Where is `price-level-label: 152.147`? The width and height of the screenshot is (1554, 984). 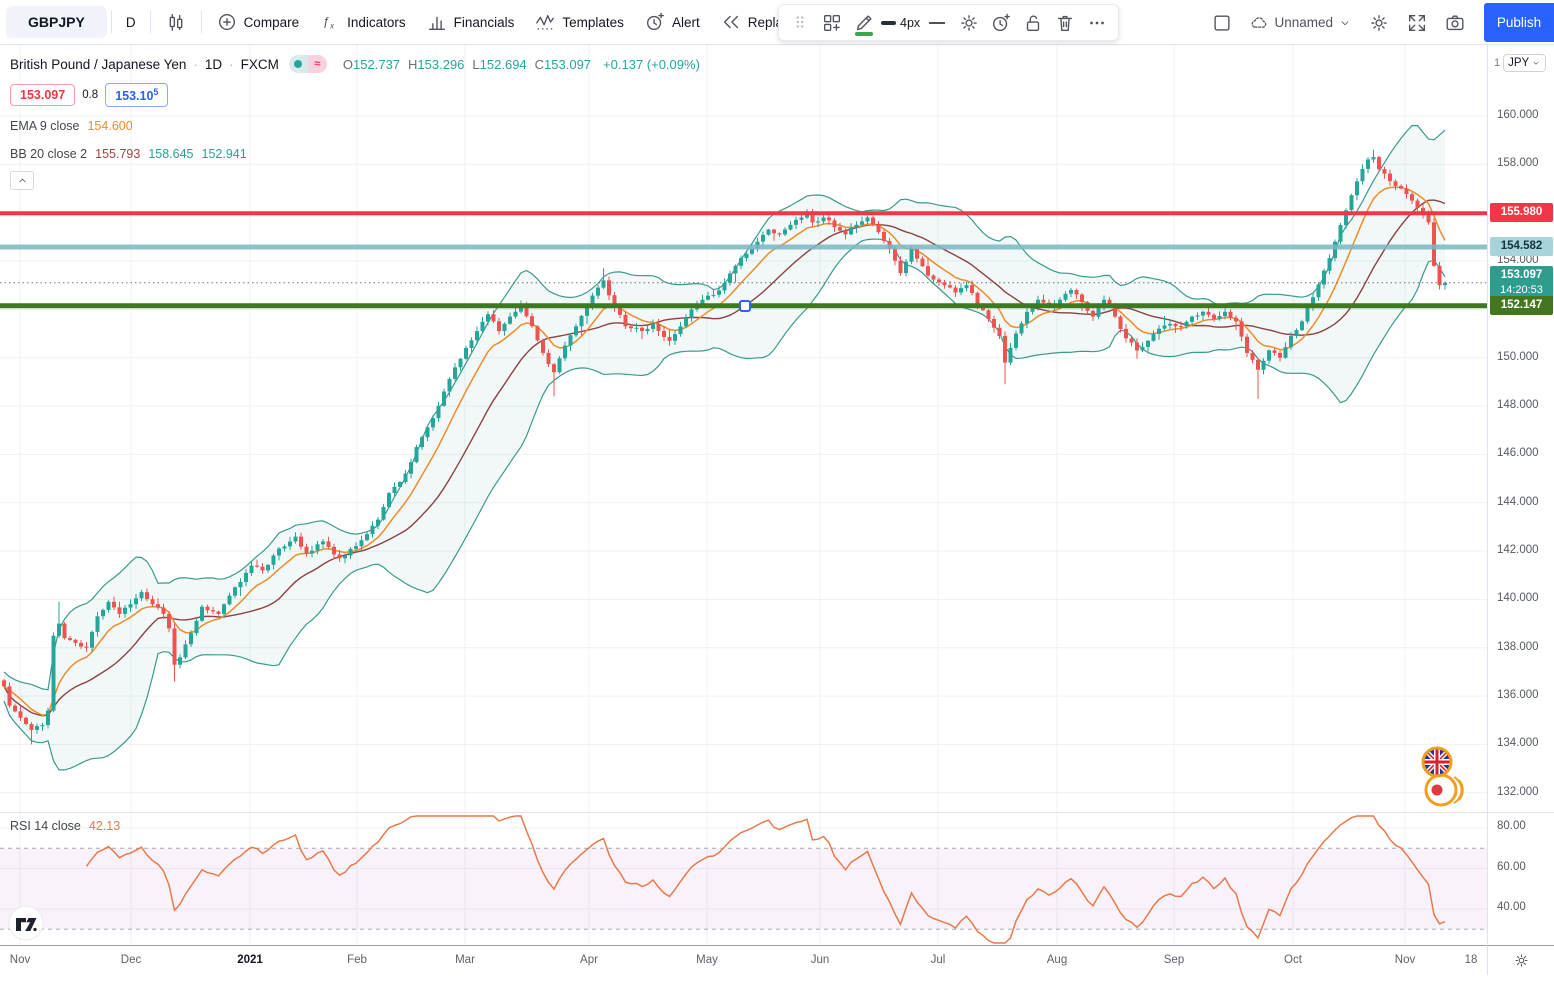 price-level-label: 152.147 is located at coordinates (1521, 305).